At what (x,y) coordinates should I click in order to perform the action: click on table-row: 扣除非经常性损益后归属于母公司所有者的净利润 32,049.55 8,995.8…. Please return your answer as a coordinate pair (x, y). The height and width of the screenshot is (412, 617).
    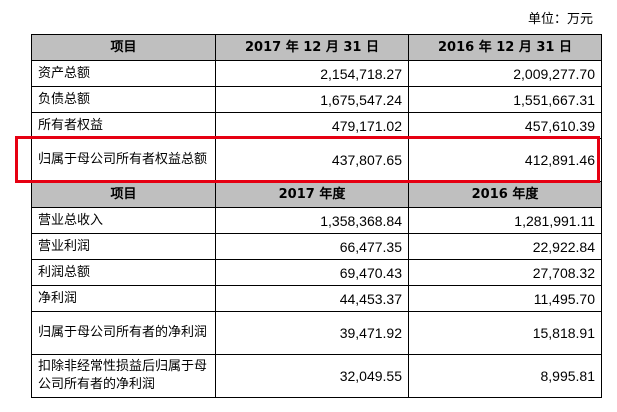
    Looking at the image, I should click on (316, 376).